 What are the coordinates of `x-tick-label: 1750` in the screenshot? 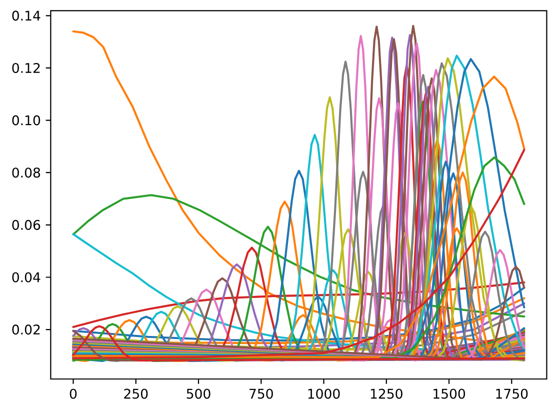 It's located at (512, 393).